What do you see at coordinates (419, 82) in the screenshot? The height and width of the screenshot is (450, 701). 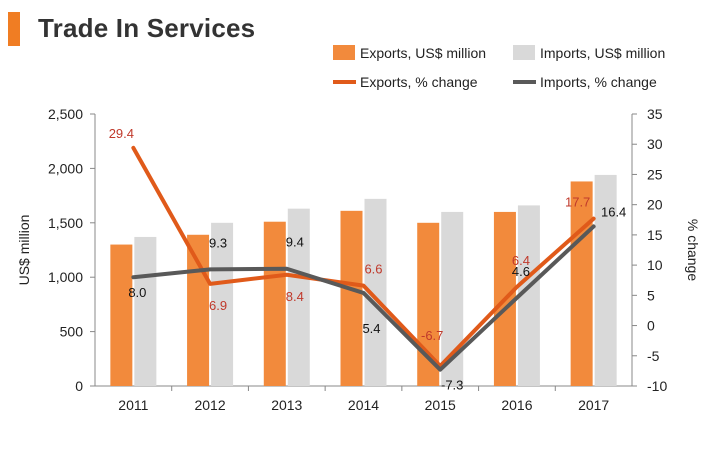 I see `legend-label-exports-line: Exports, % change` at bounding box center [419, 82].